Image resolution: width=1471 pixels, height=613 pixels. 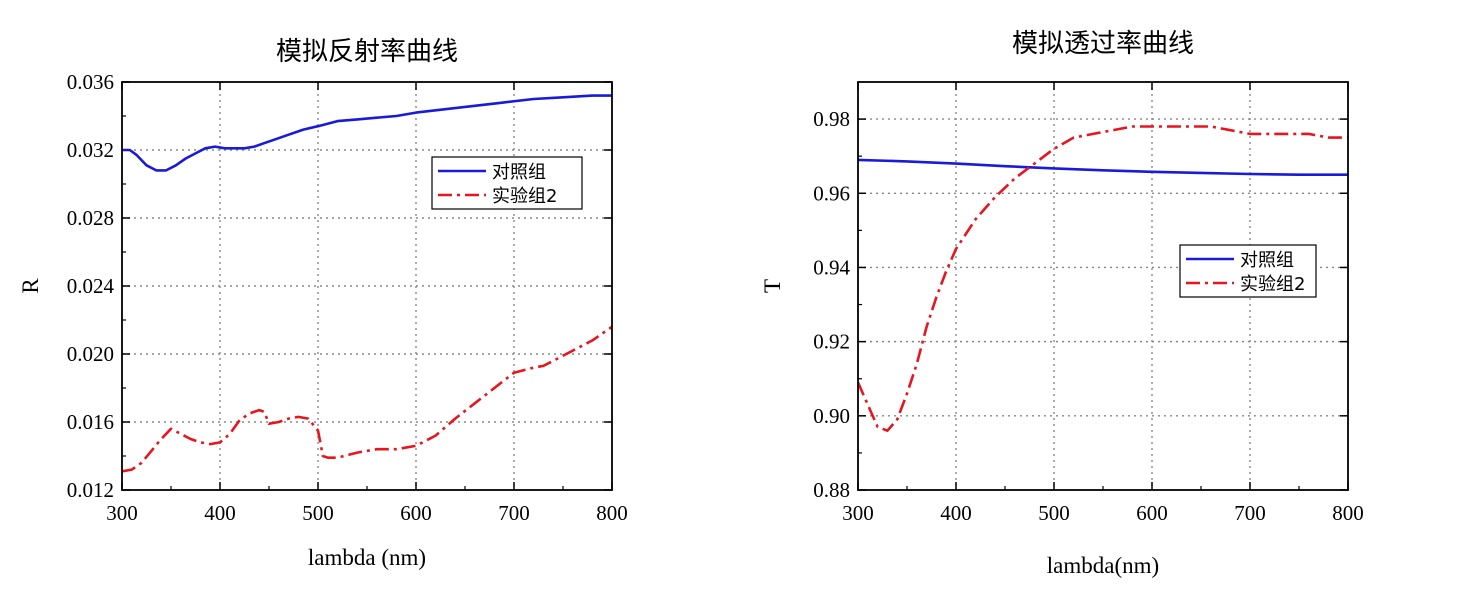 I want to click on y-tick-label: 0.036, so click(x=90, y=82).